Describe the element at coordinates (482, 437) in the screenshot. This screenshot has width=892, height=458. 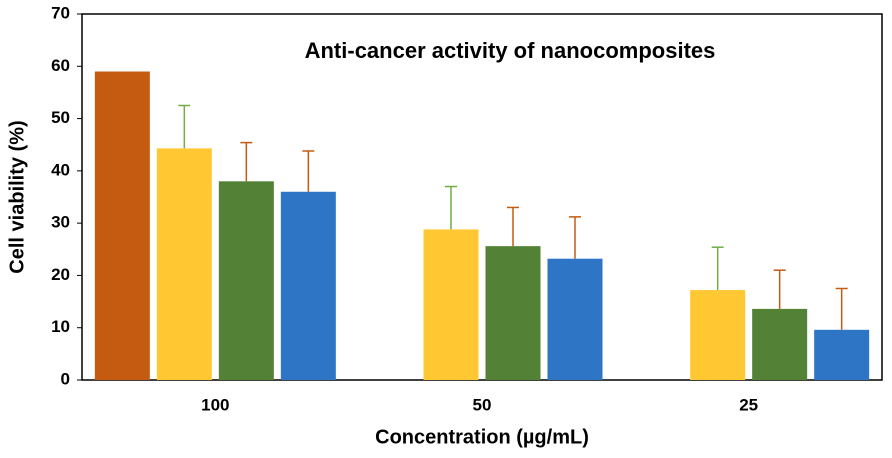
I see `x-axis-label: Concentration (µg/mL)` at that location.